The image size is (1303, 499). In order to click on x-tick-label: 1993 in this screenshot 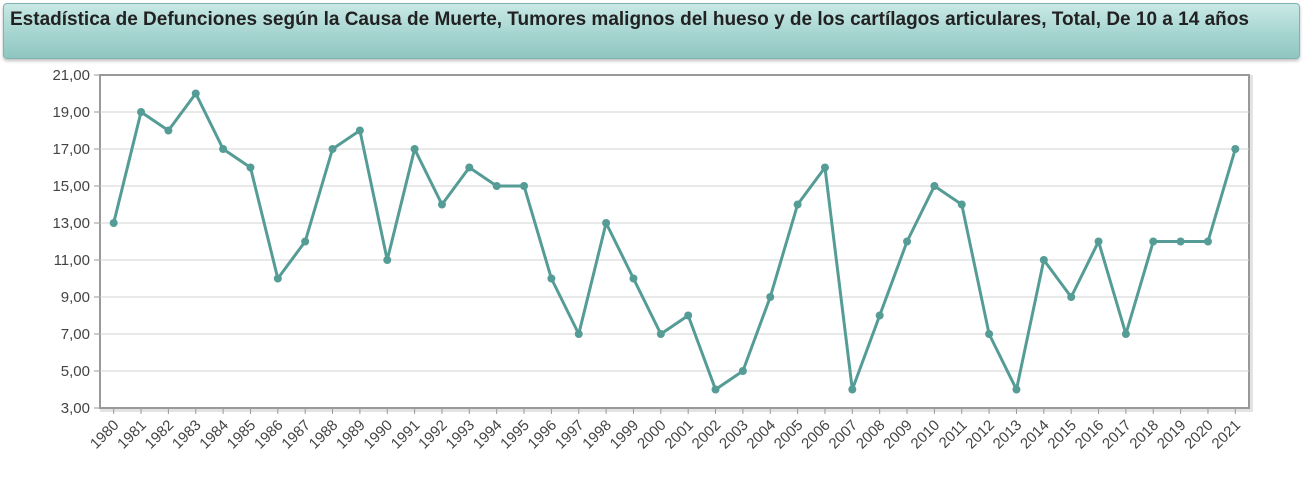, I will do `click(461, 435)`.